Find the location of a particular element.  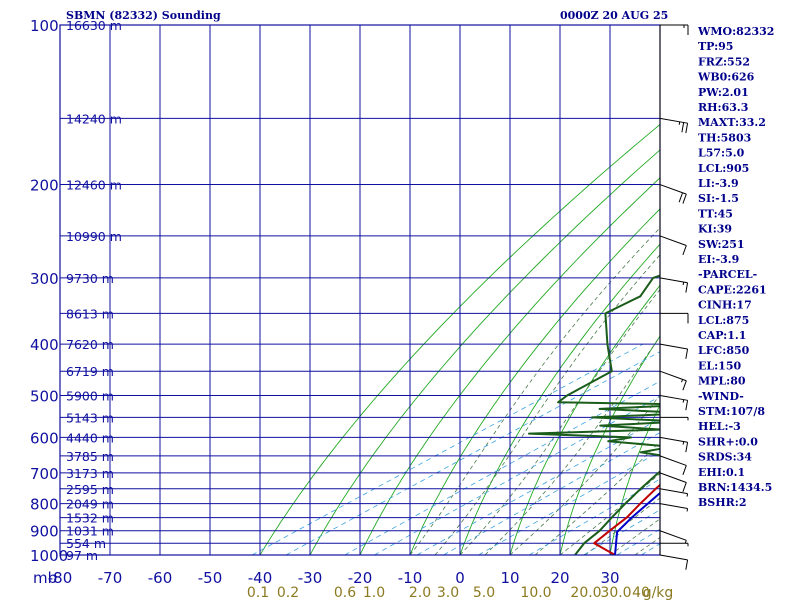

height-label: 2049 m is located at coordinates (90, 504).